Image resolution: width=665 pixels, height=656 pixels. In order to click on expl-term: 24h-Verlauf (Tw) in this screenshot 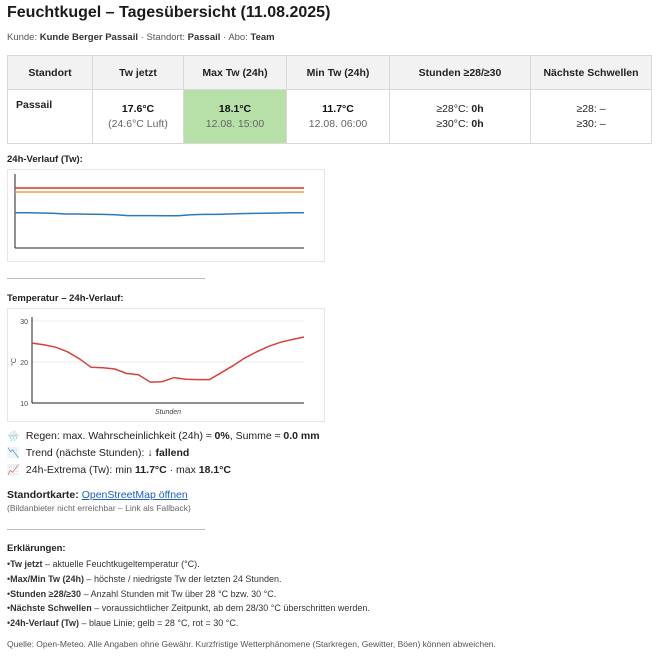, I will do `click(45, 623)`.